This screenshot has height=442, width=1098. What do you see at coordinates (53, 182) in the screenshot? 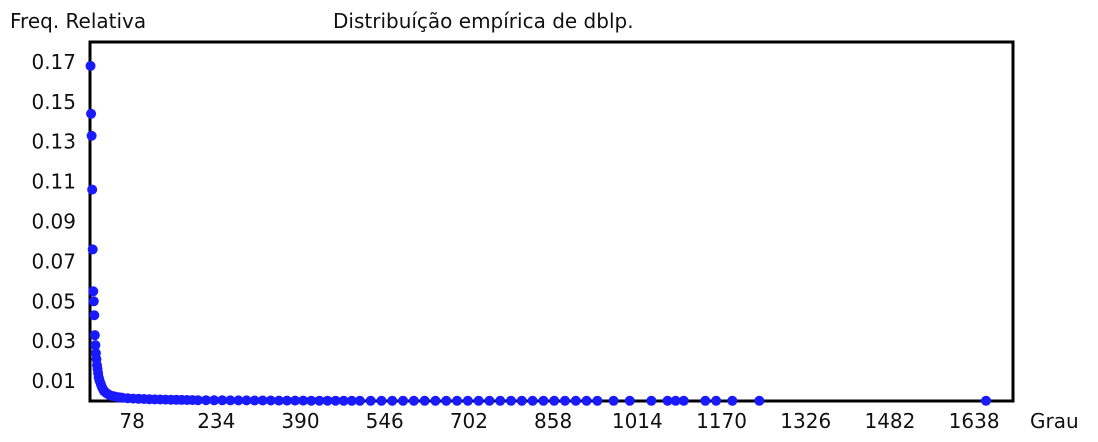
I see `y-tick-label: 0.11` at bounding box center [53, 182].